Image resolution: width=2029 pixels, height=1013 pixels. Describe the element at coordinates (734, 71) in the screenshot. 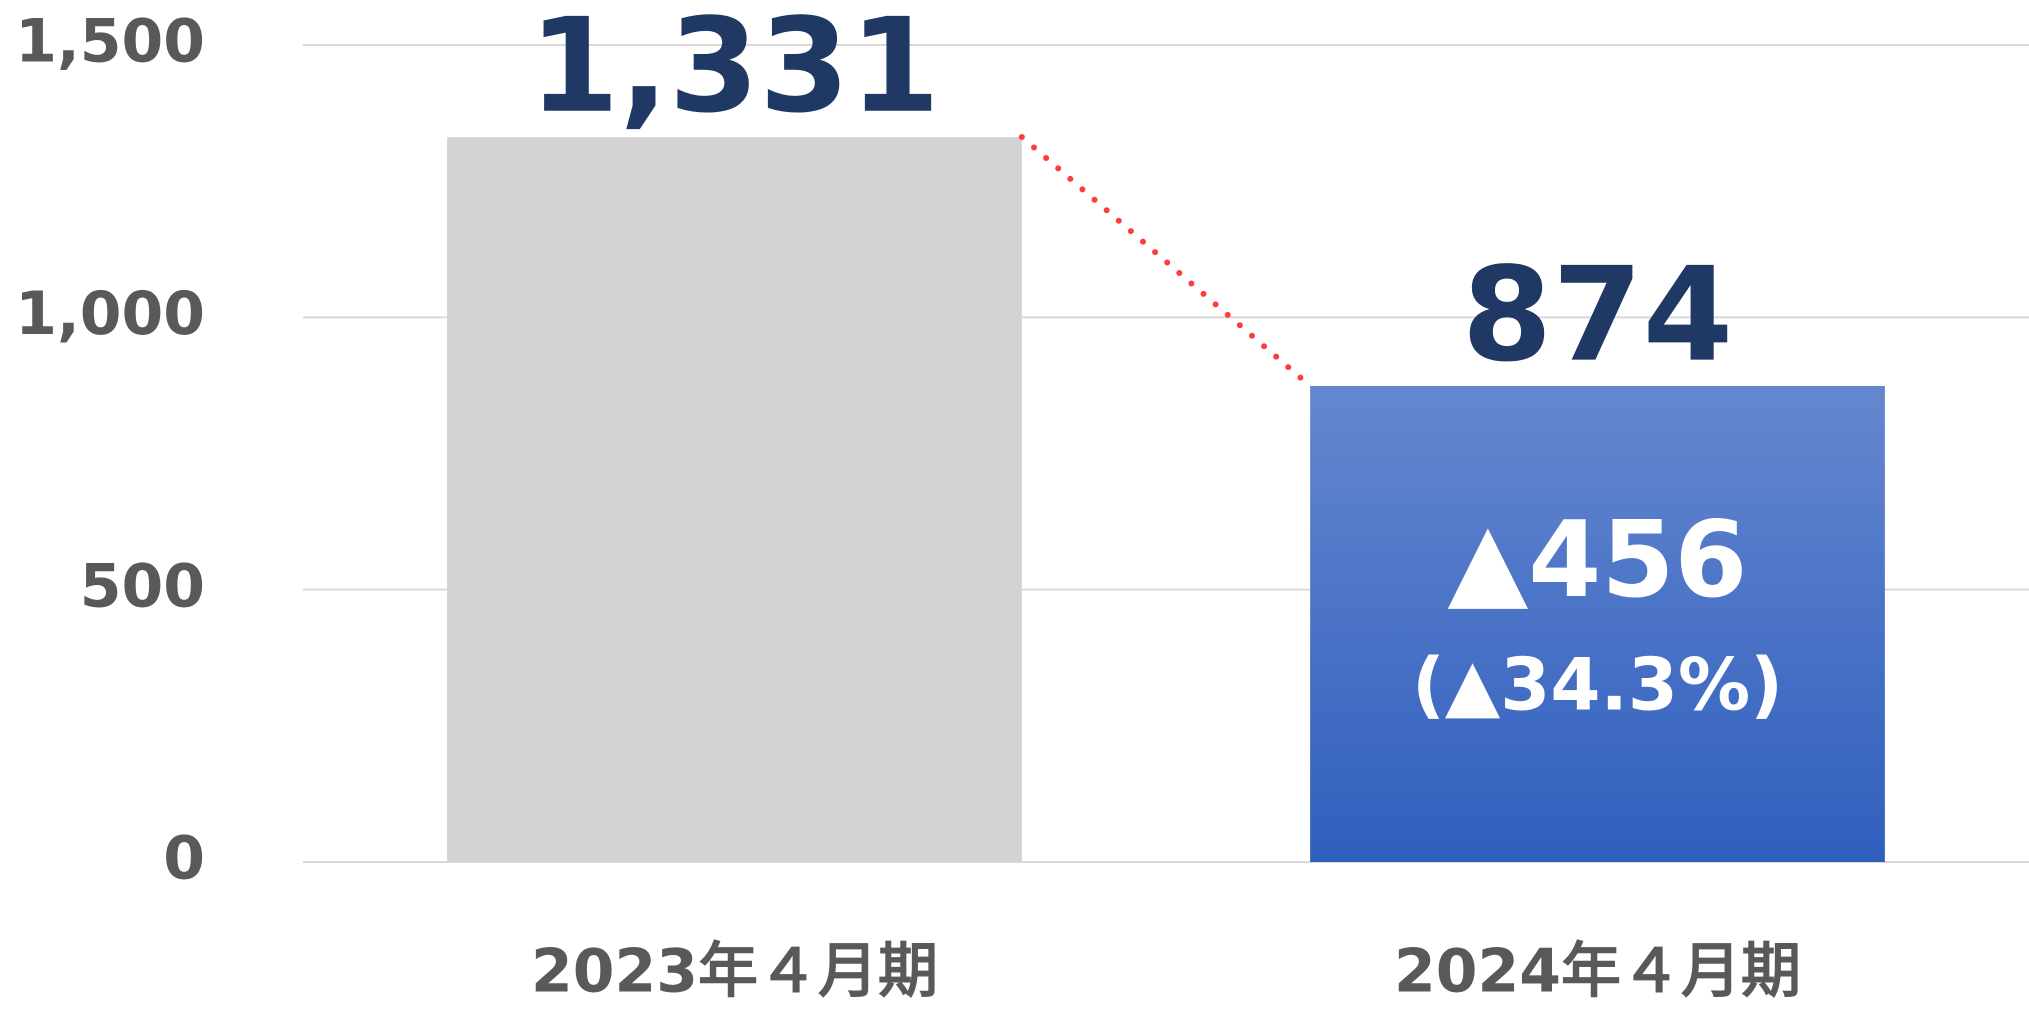

I see `value-label: 1,331` at that location.